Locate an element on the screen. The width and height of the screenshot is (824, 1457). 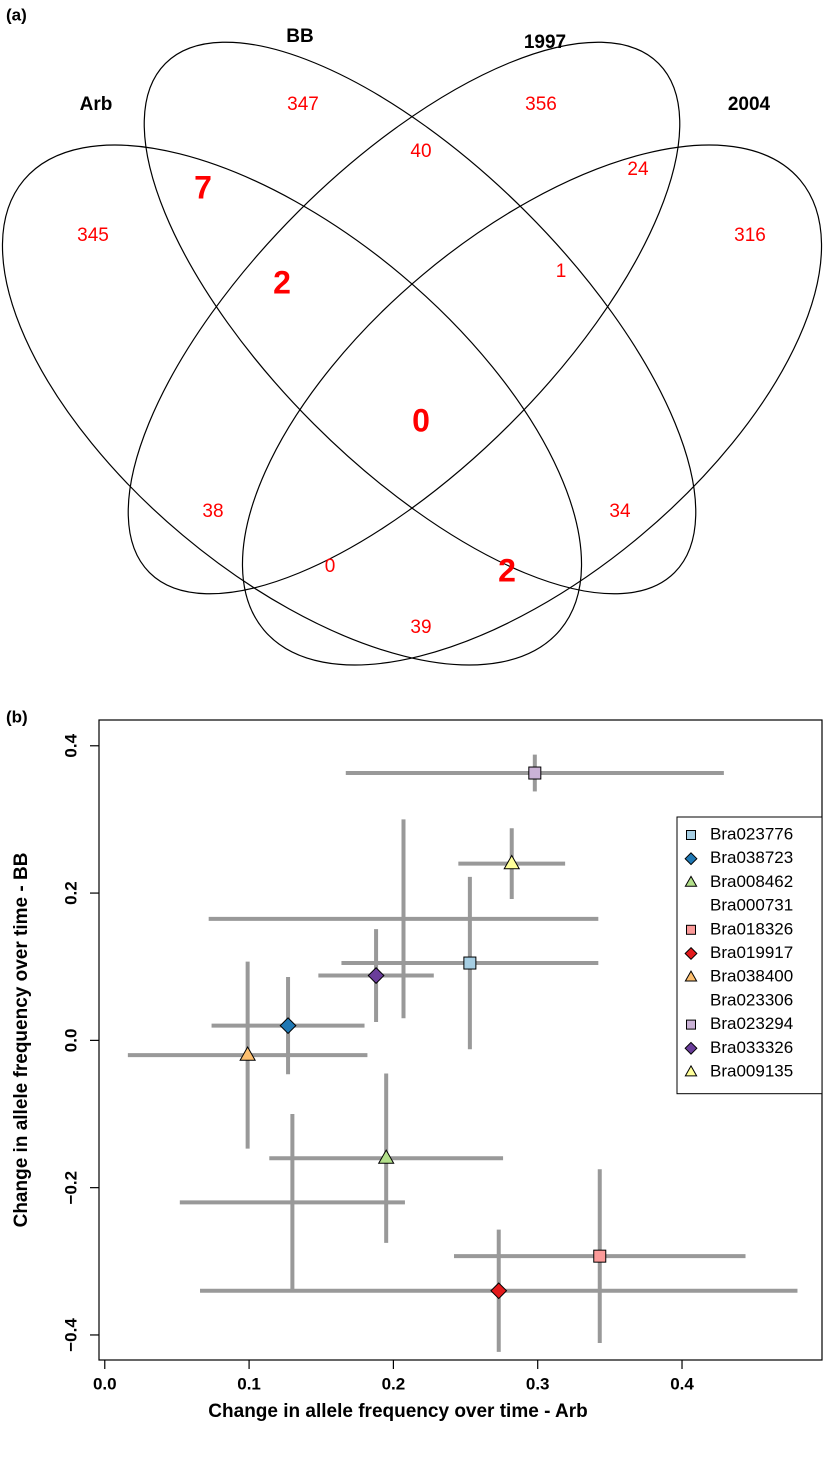
legend-label: Bra033326 is located at coordinates (751, 1047).